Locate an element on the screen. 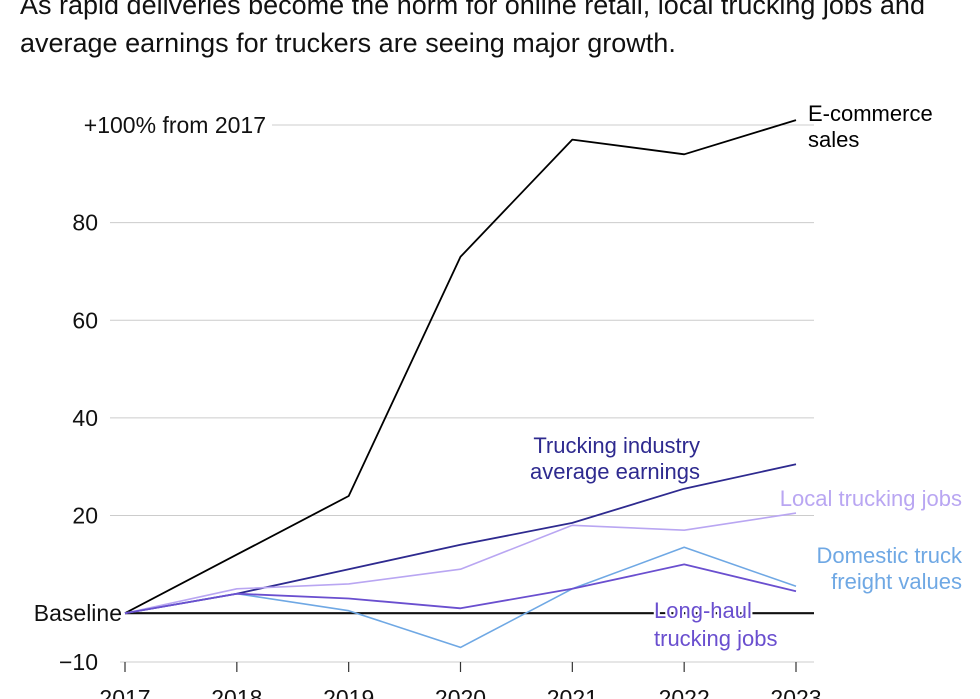 The image size is (980, 699). x-tick-label: 2020 is located at coordinates (460, 692).